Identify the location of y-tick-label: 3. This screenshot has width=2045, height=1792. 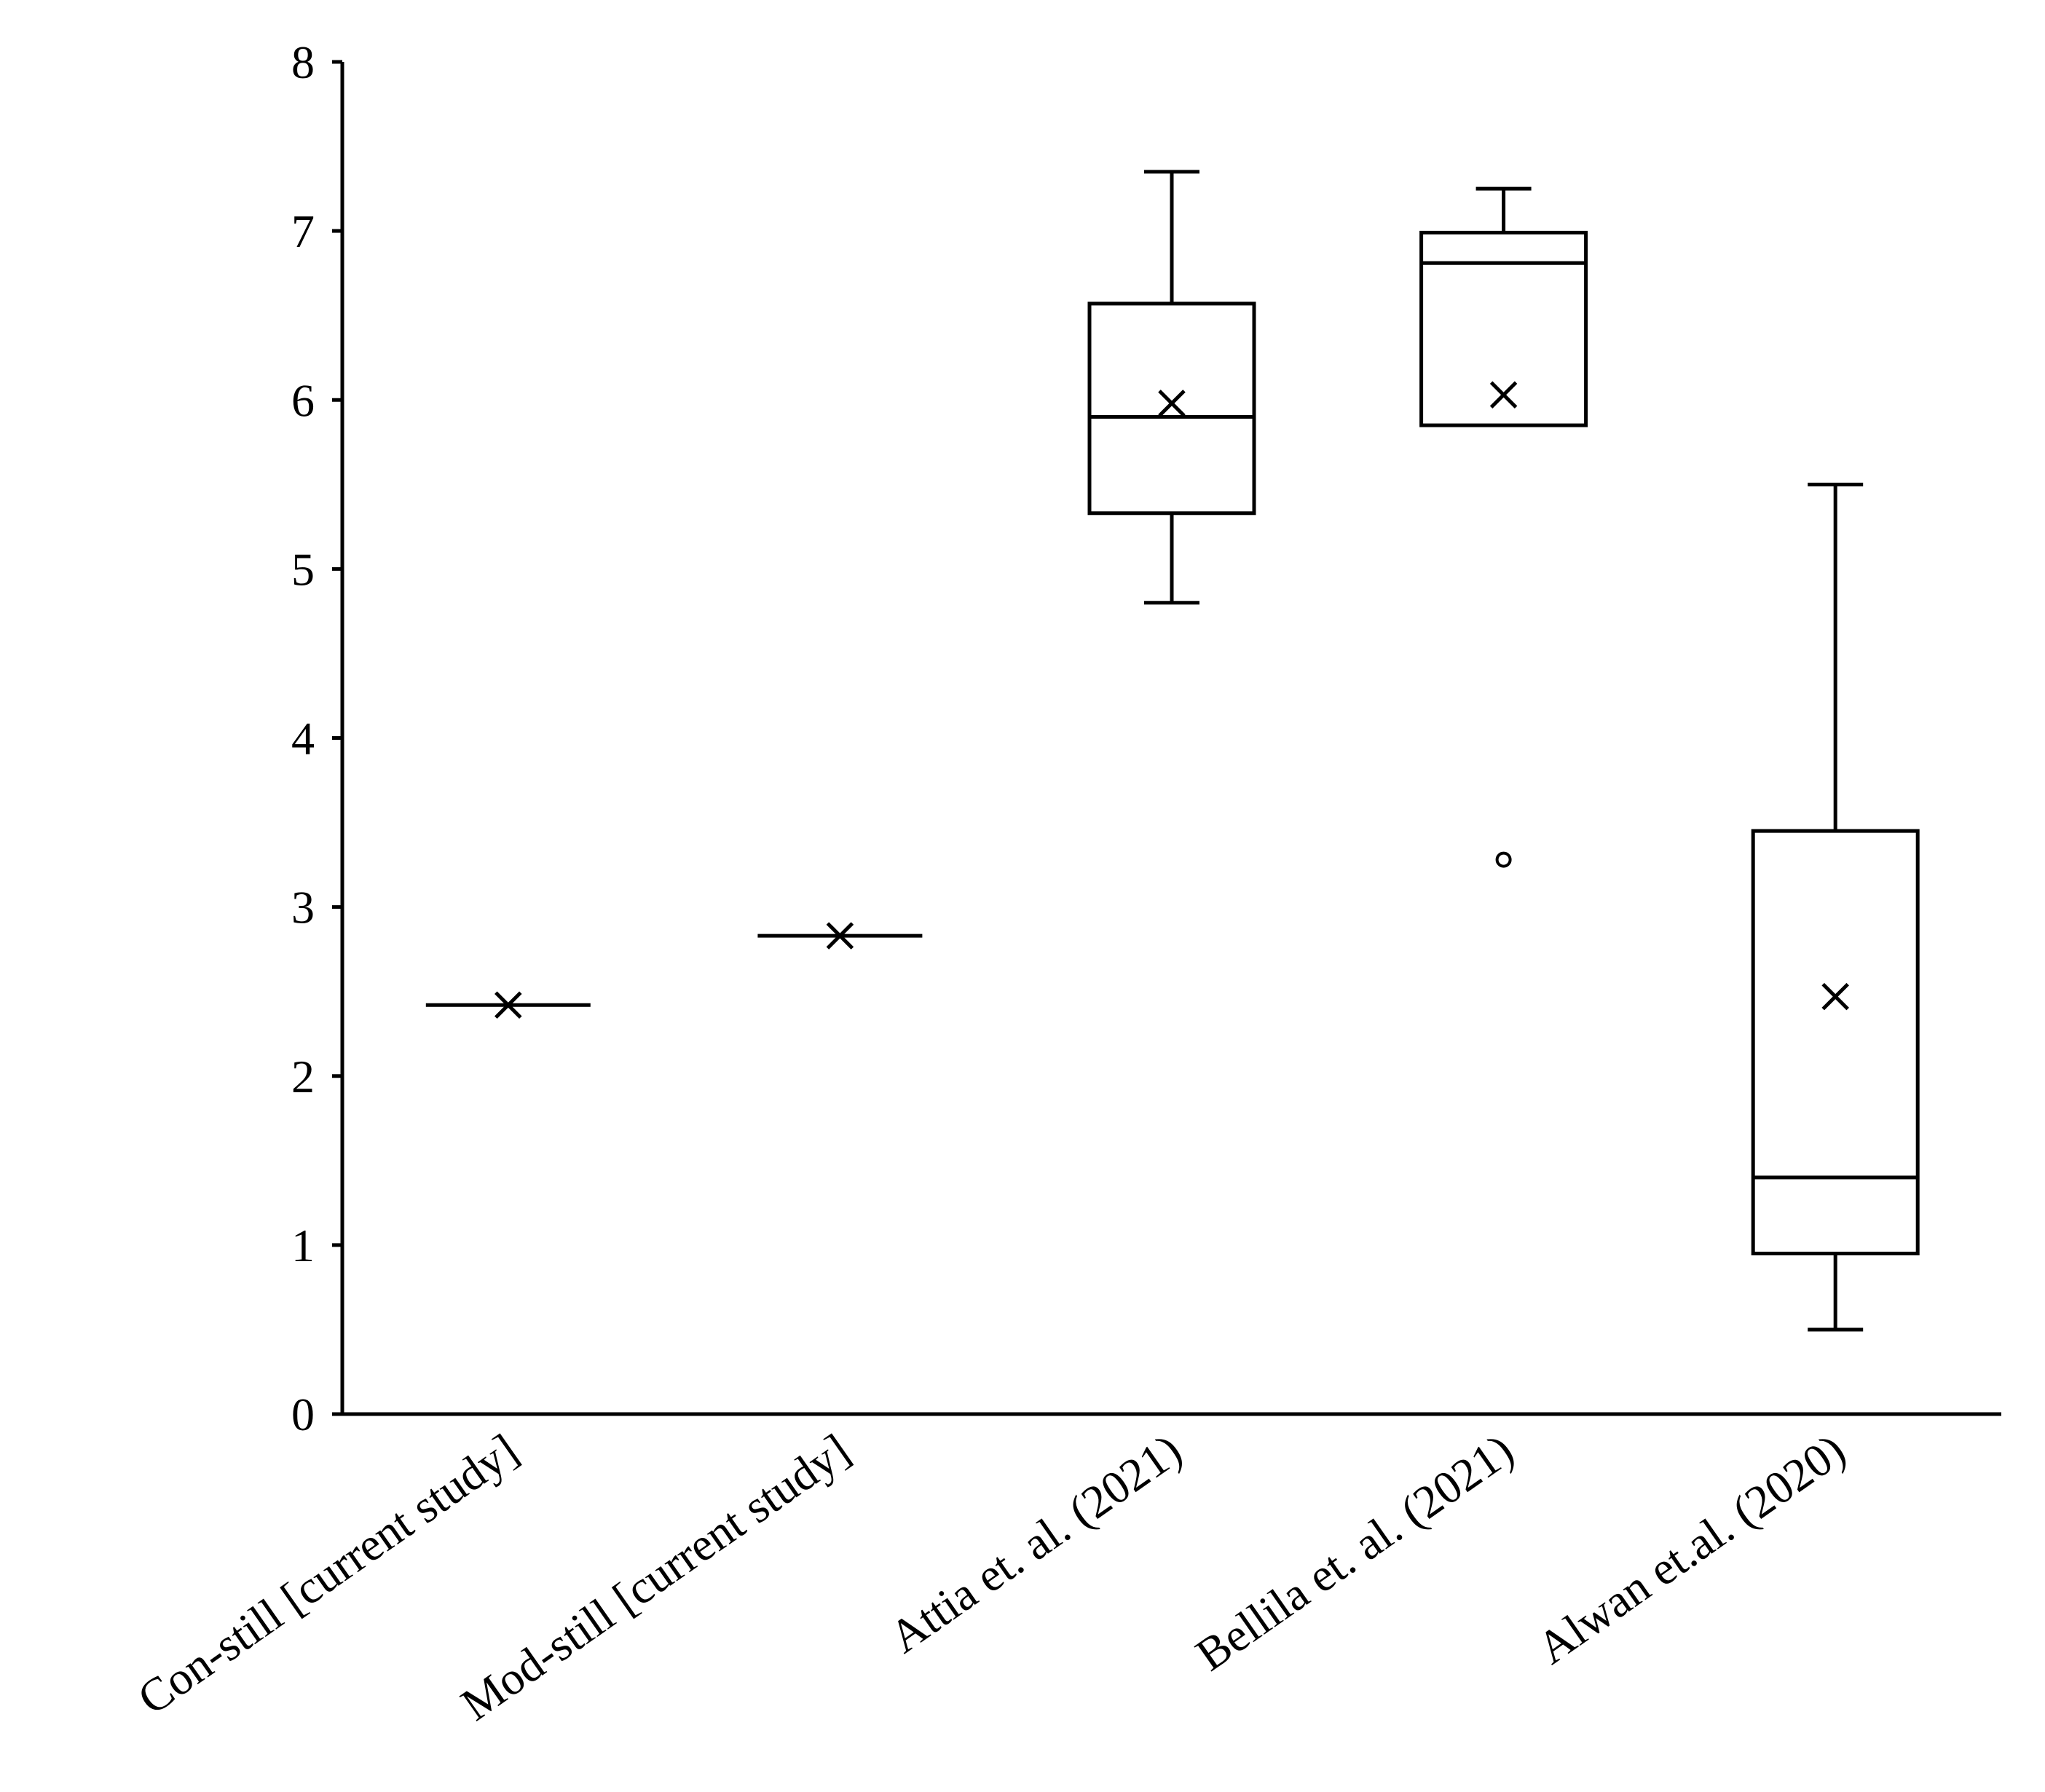
(303, 908).